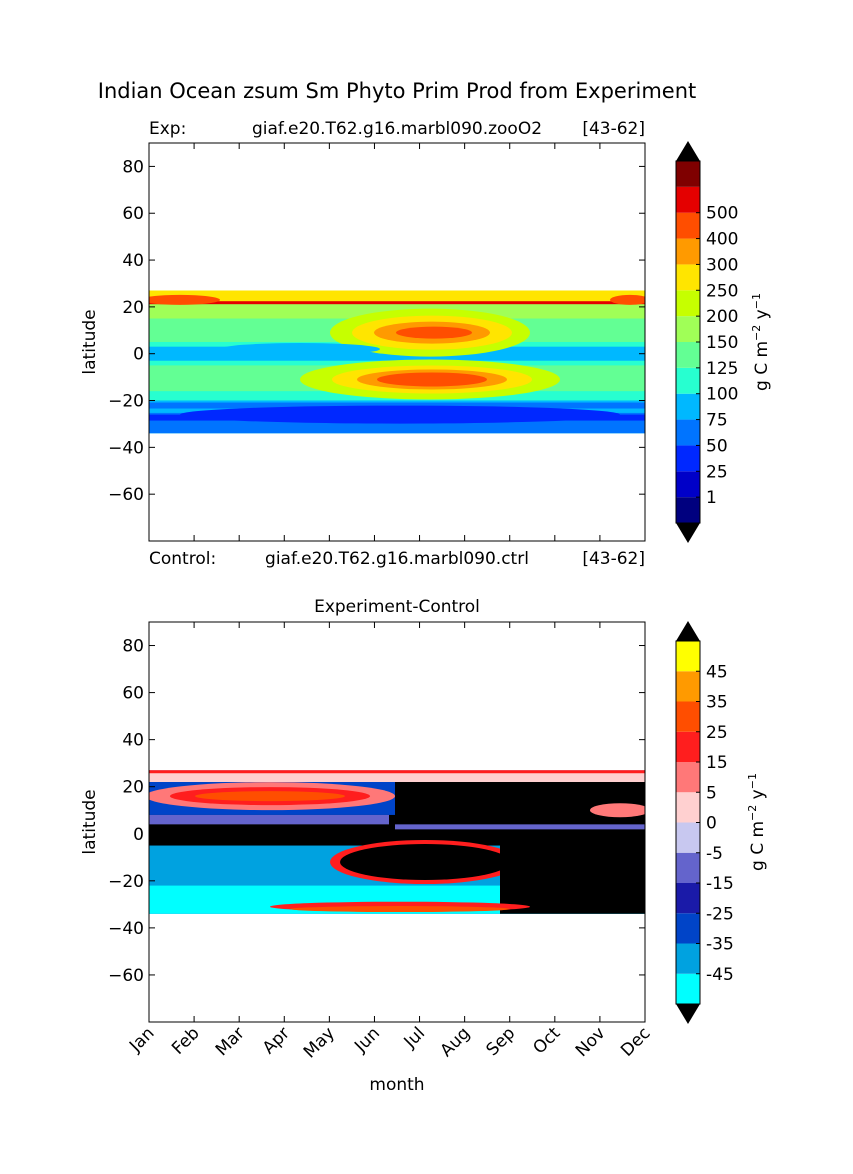  Describe the element at coordinates (635, 1041) in the screenshot. I see `x-tick-label: Dec` at that location.